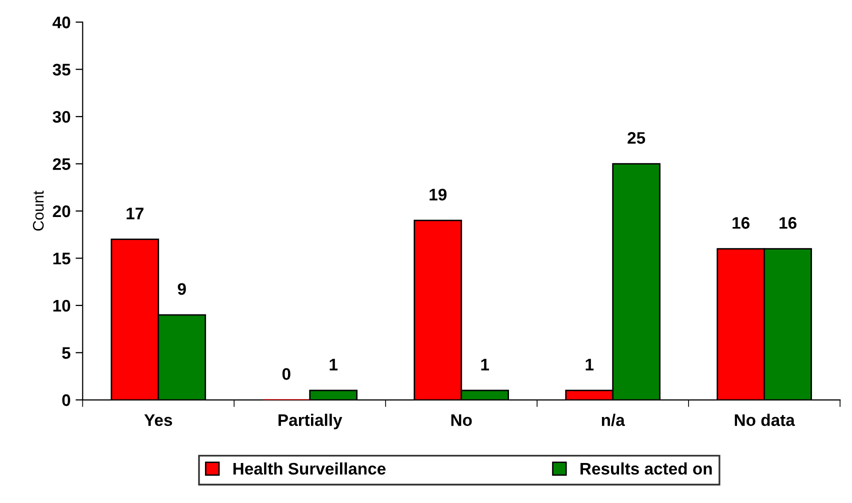 This screenshot has height=503, width=852. What do you see at coordinates (613, 420) in the screenshot?
I see `x-tick-label: n/a` at bounding box center [613, 420].